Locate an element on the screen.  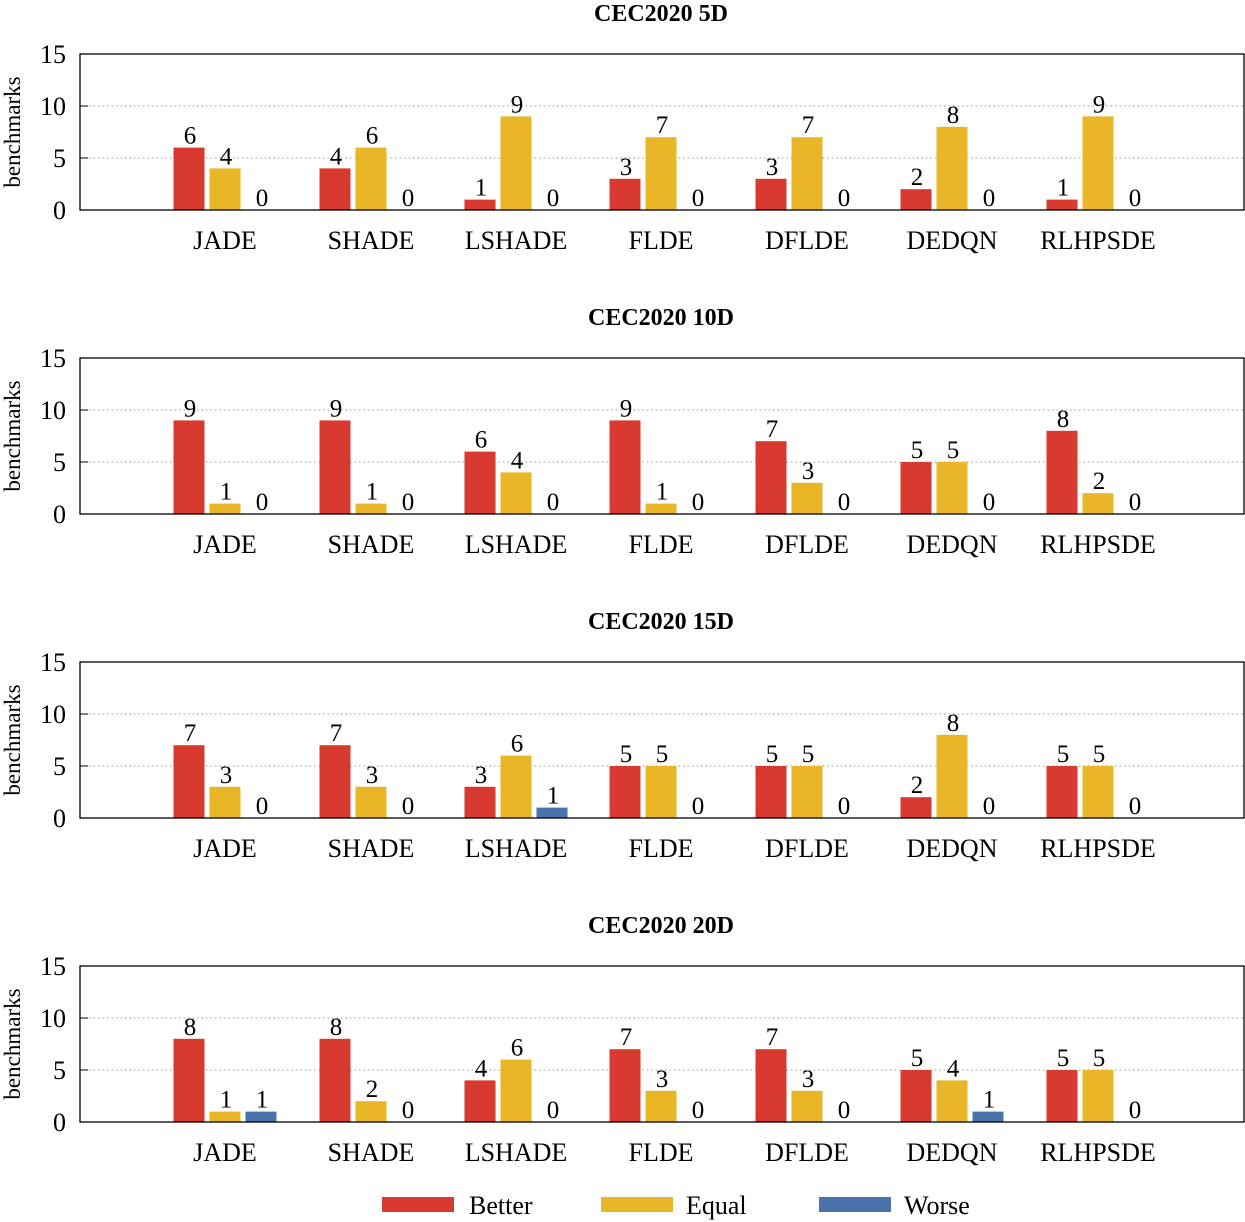
x-category-label: FLDE is located at coordinates (661, 240).